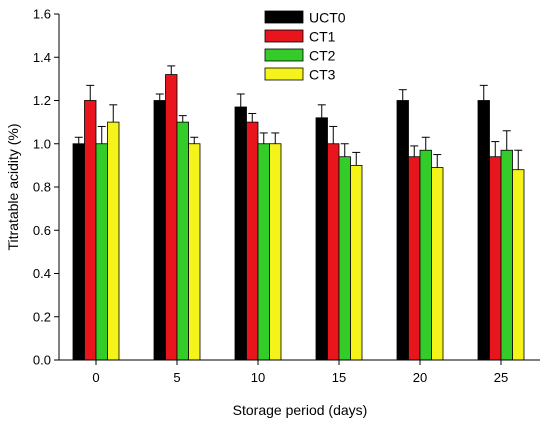 This screenshot has height=423, width=550. What do you see at coordinates (42, 187) in the screenshot?
I see `y-tick-label: 0.8` at bounding box center [42, 187].